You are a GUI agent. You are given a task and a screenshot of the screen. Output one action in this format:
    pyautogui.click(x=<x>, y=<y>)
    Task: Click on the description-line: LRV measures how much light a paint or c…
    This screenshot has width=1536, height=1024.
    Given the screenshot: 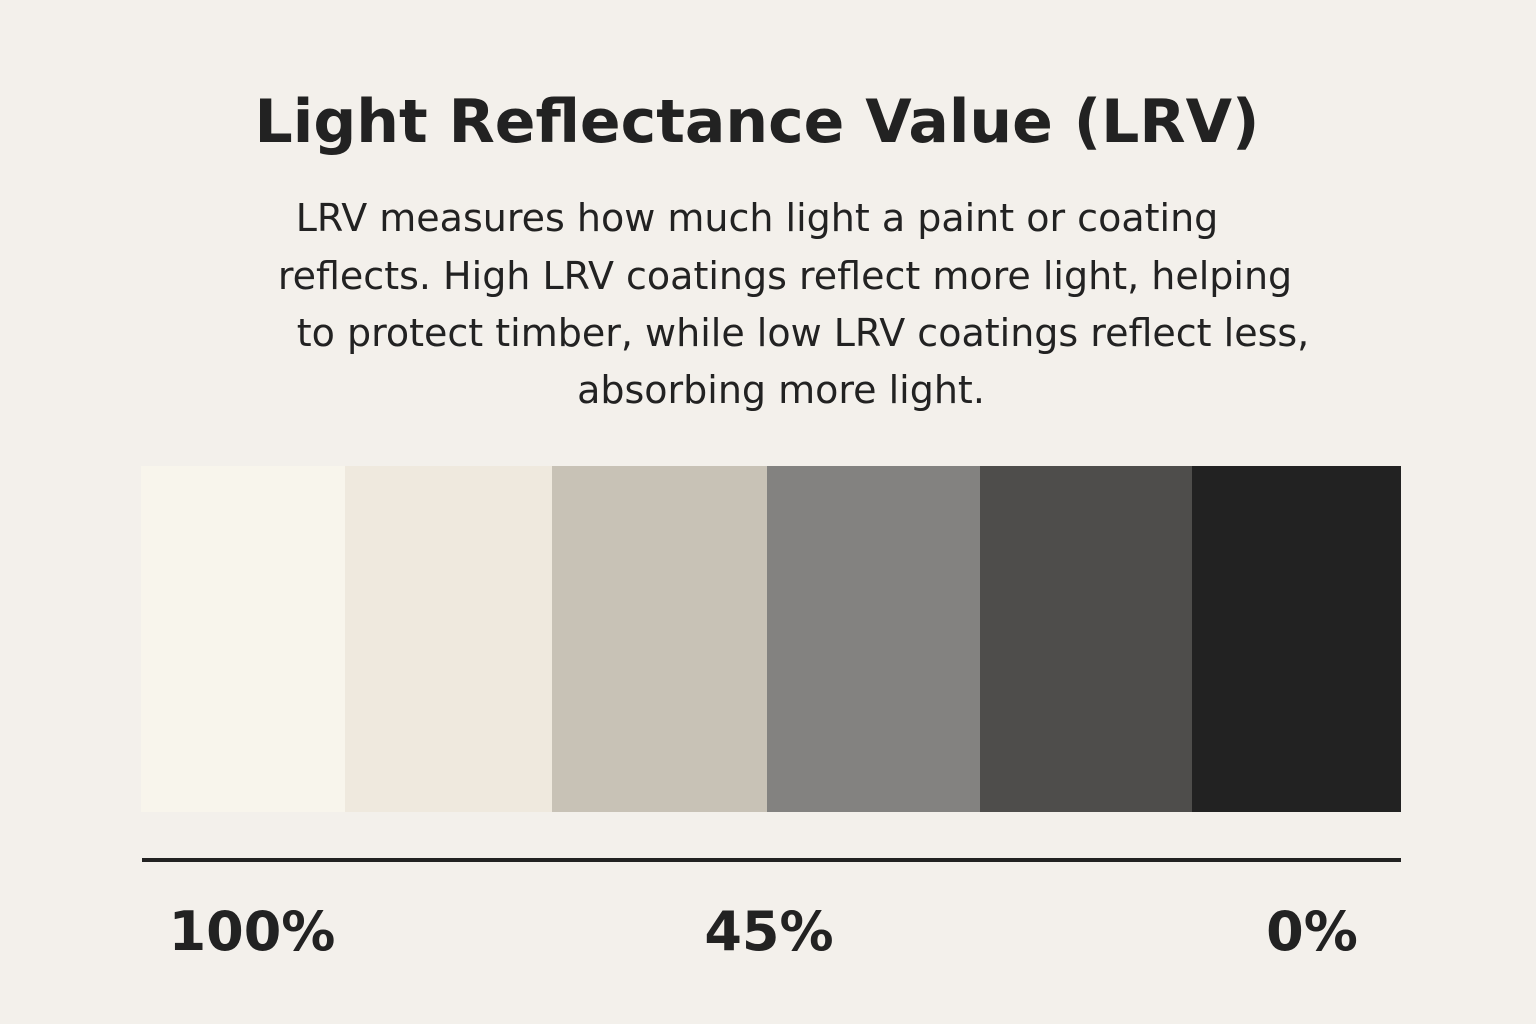 What is the action you would take?
    pyautogui.click(x=757, y=218)
    